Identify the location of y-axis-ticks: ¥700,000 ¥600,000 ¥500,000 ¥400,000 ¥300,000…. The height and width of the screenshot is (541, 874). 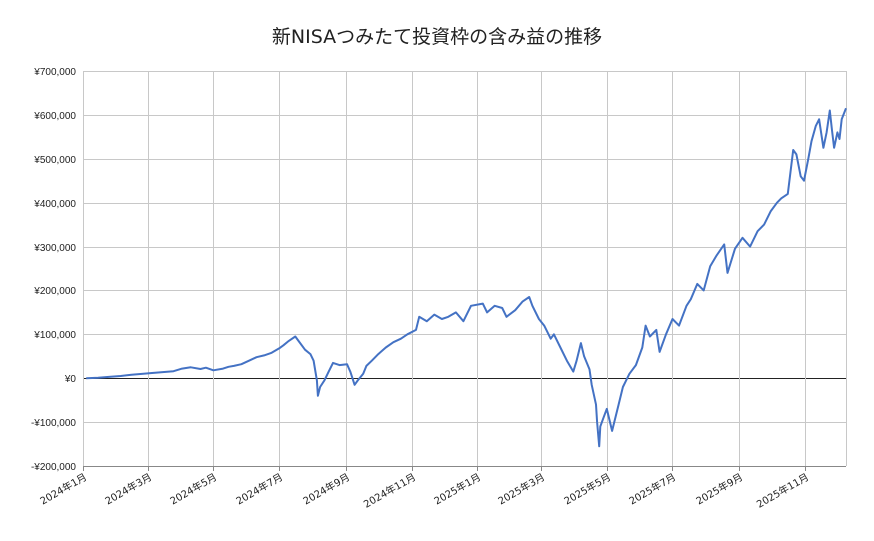
(53, 270).